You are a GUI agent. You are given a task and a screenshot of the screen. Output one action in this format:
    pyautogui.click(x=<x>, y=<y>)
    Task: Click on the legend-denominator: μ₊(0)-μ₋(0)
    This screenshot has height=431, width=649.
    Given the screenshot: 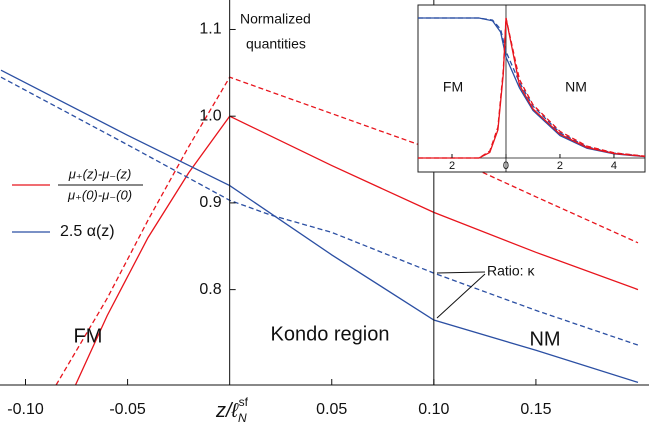 What is the action you would take?
    pyautogui.click(x=99, y=194)
    